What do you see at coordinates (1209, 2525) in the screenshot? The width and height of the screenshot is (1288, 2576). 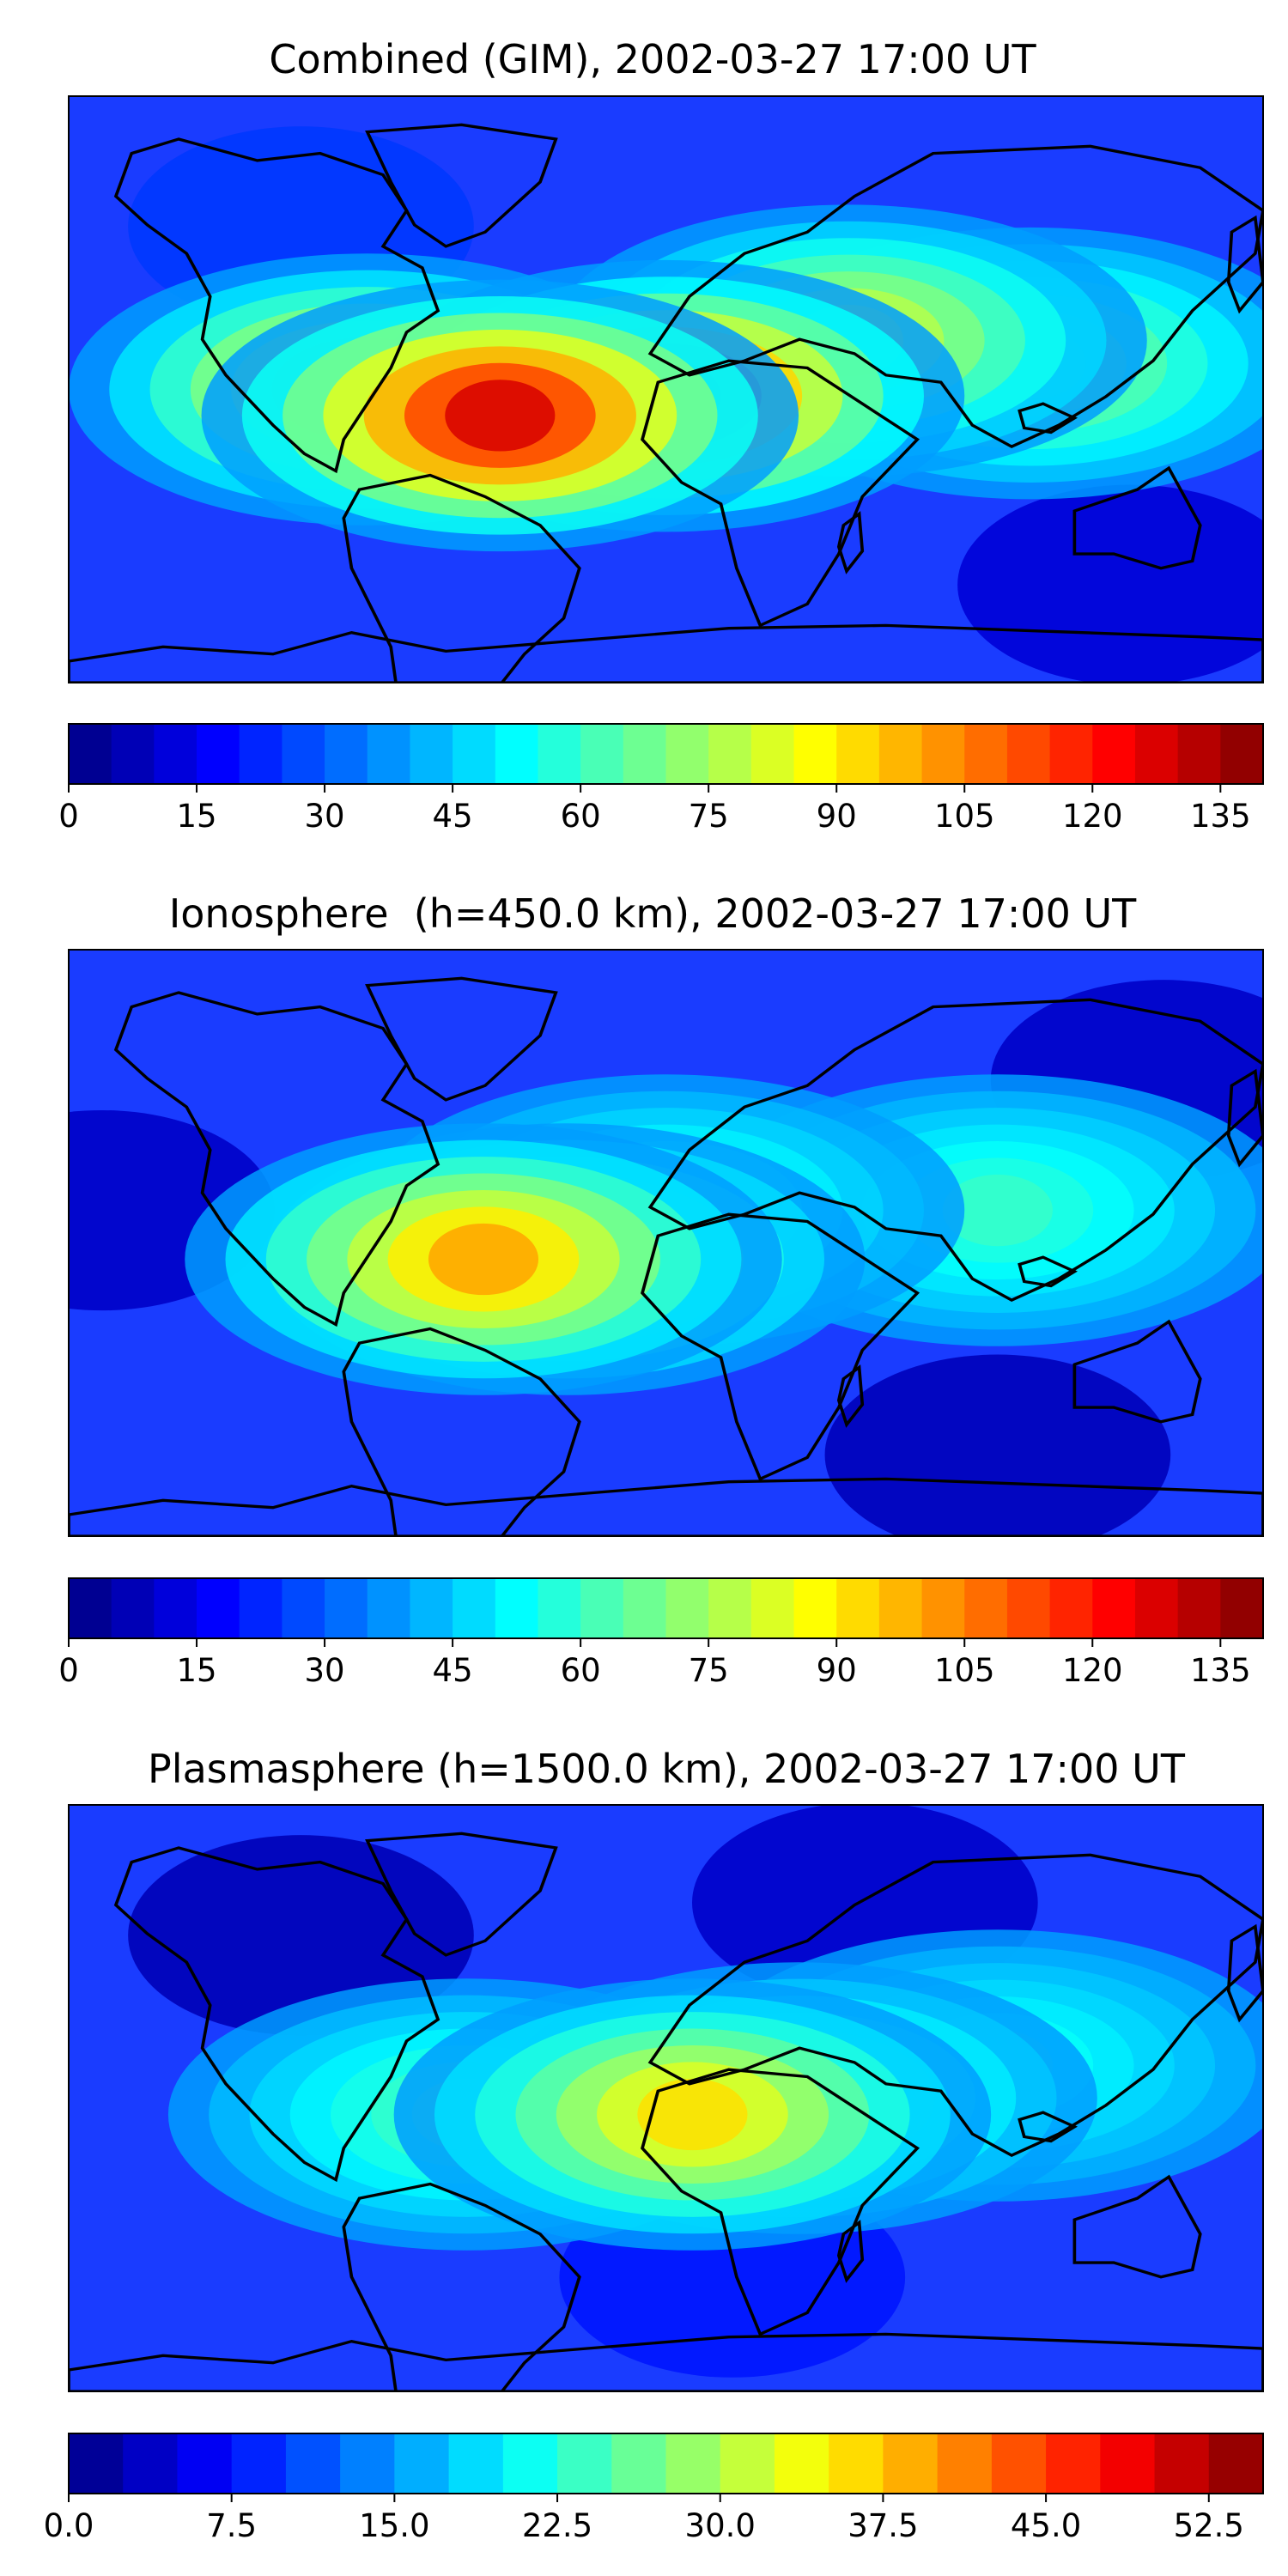 I see `colorbar-tick-label: 52.5` at bounding box center [1209, 2525].